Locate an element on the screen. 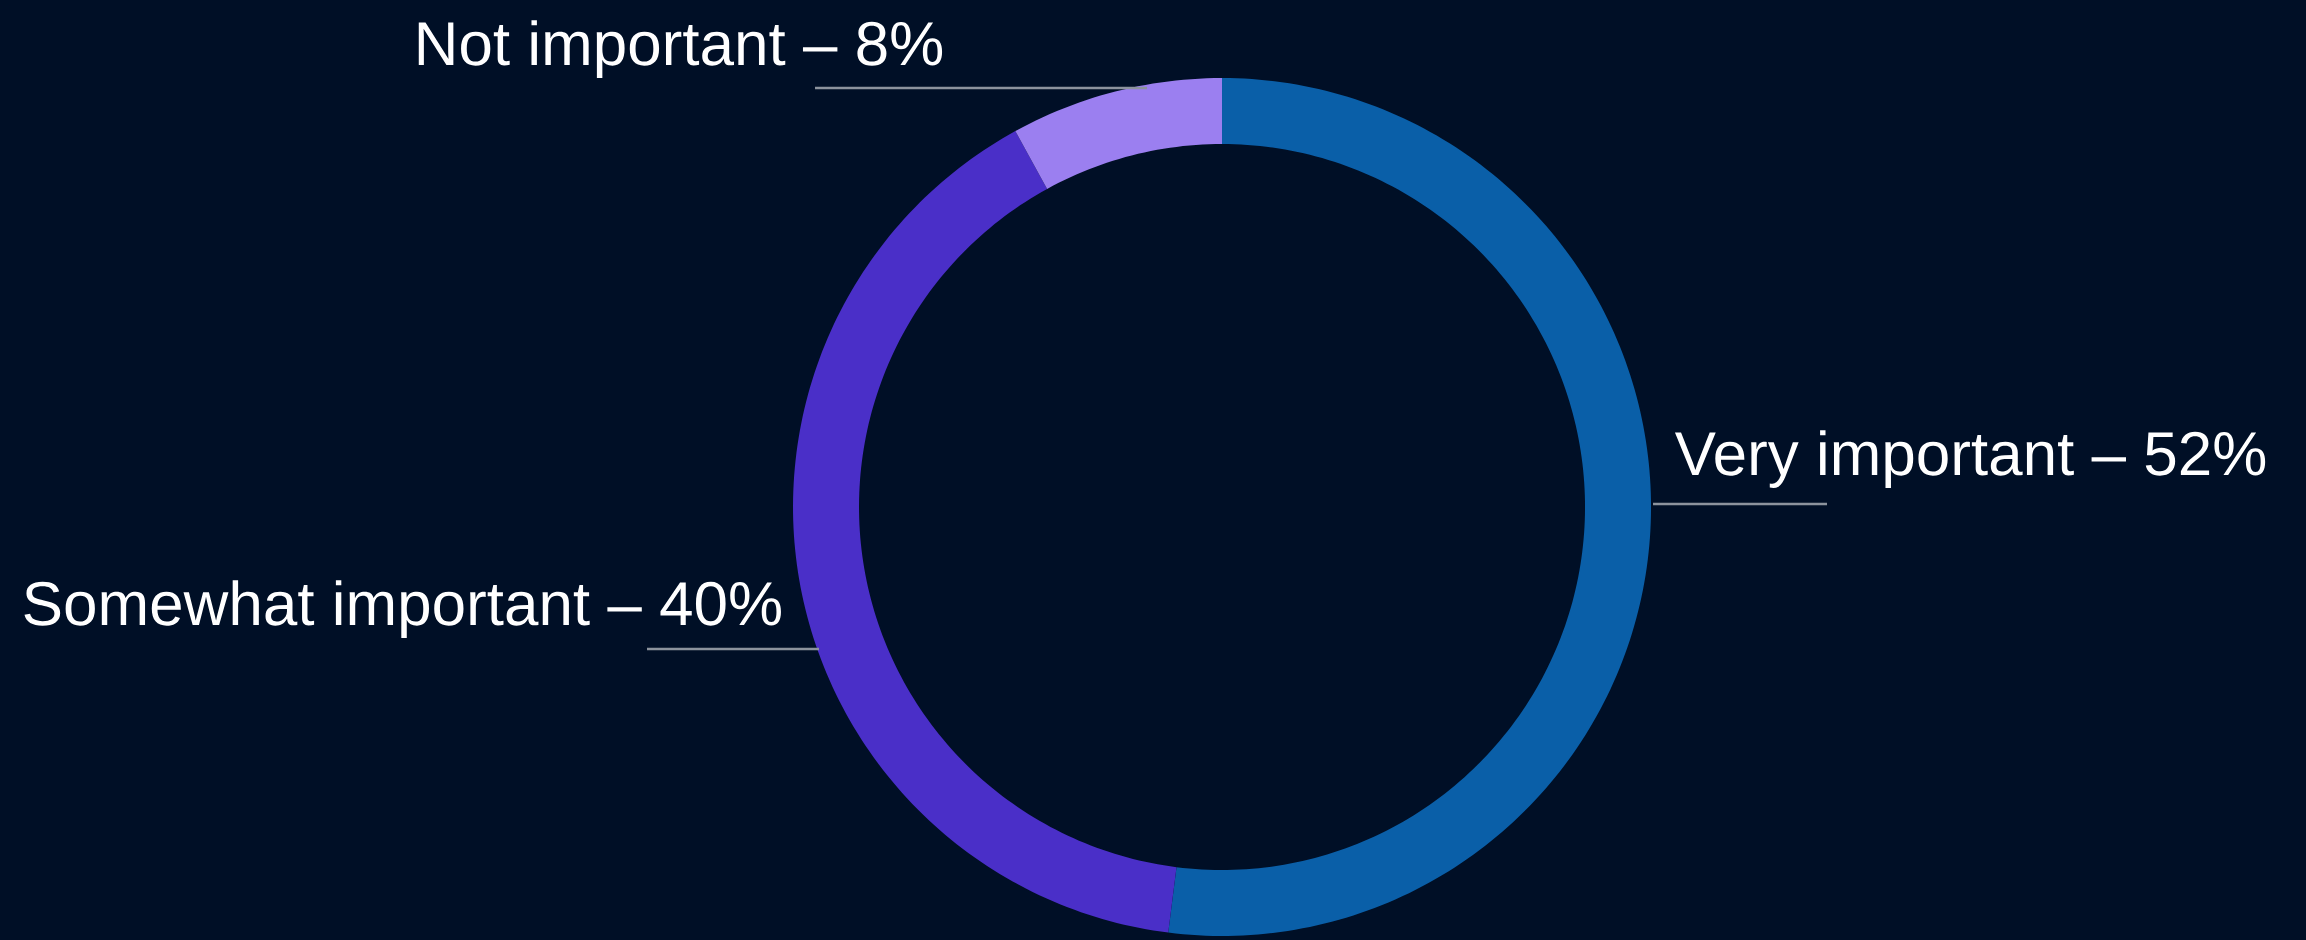 The height and width of the screenshot is (940, 2306). slice-label: Not important – 8% is located at coordinates (680, 49).